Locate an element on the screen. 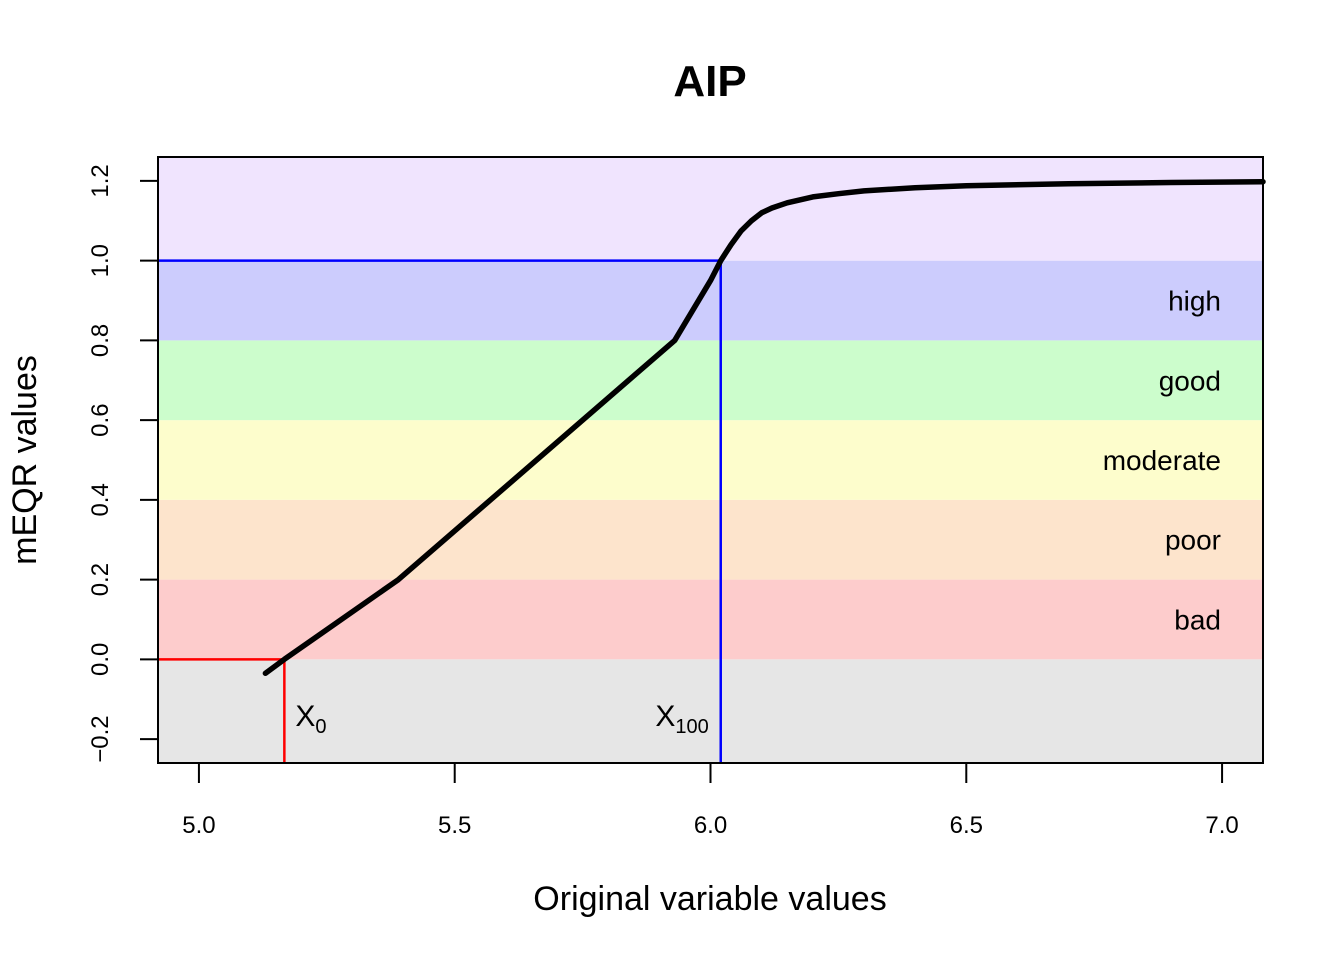 The height and width of the screenshot is (960, 1344). y-axis-title: mEQR values is located at coordinates (25, 460).